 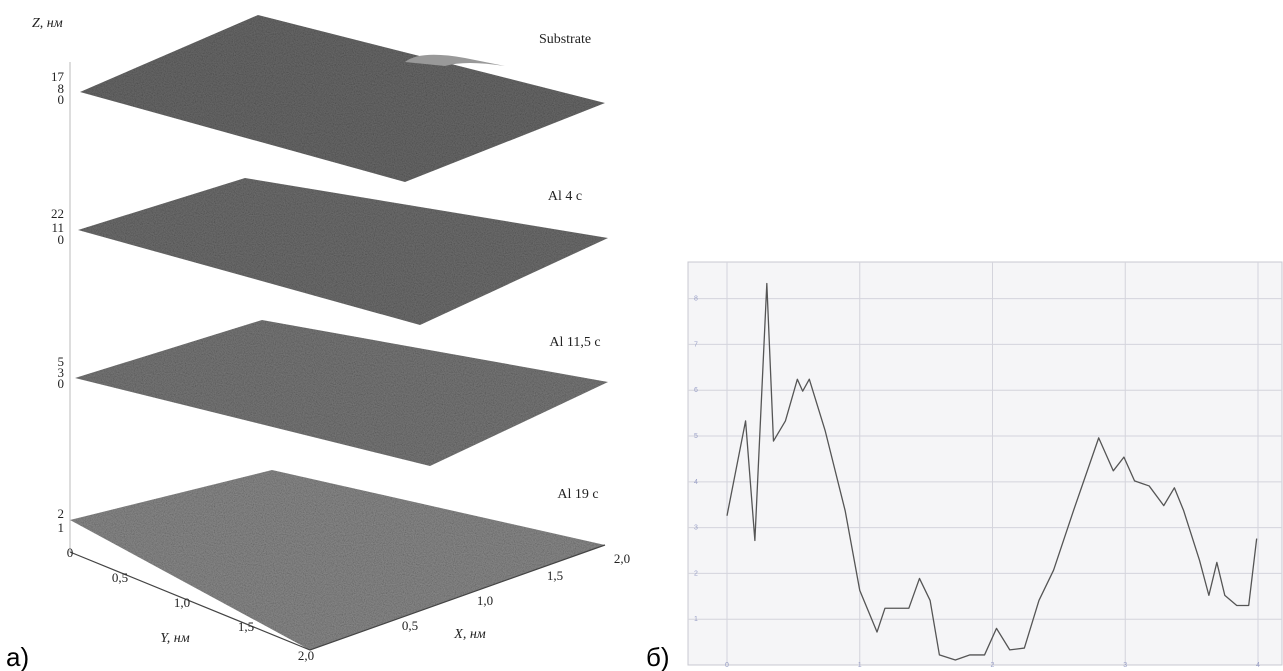 I want to click on x-tick-label: 1,0, so click(x=485, y=600).